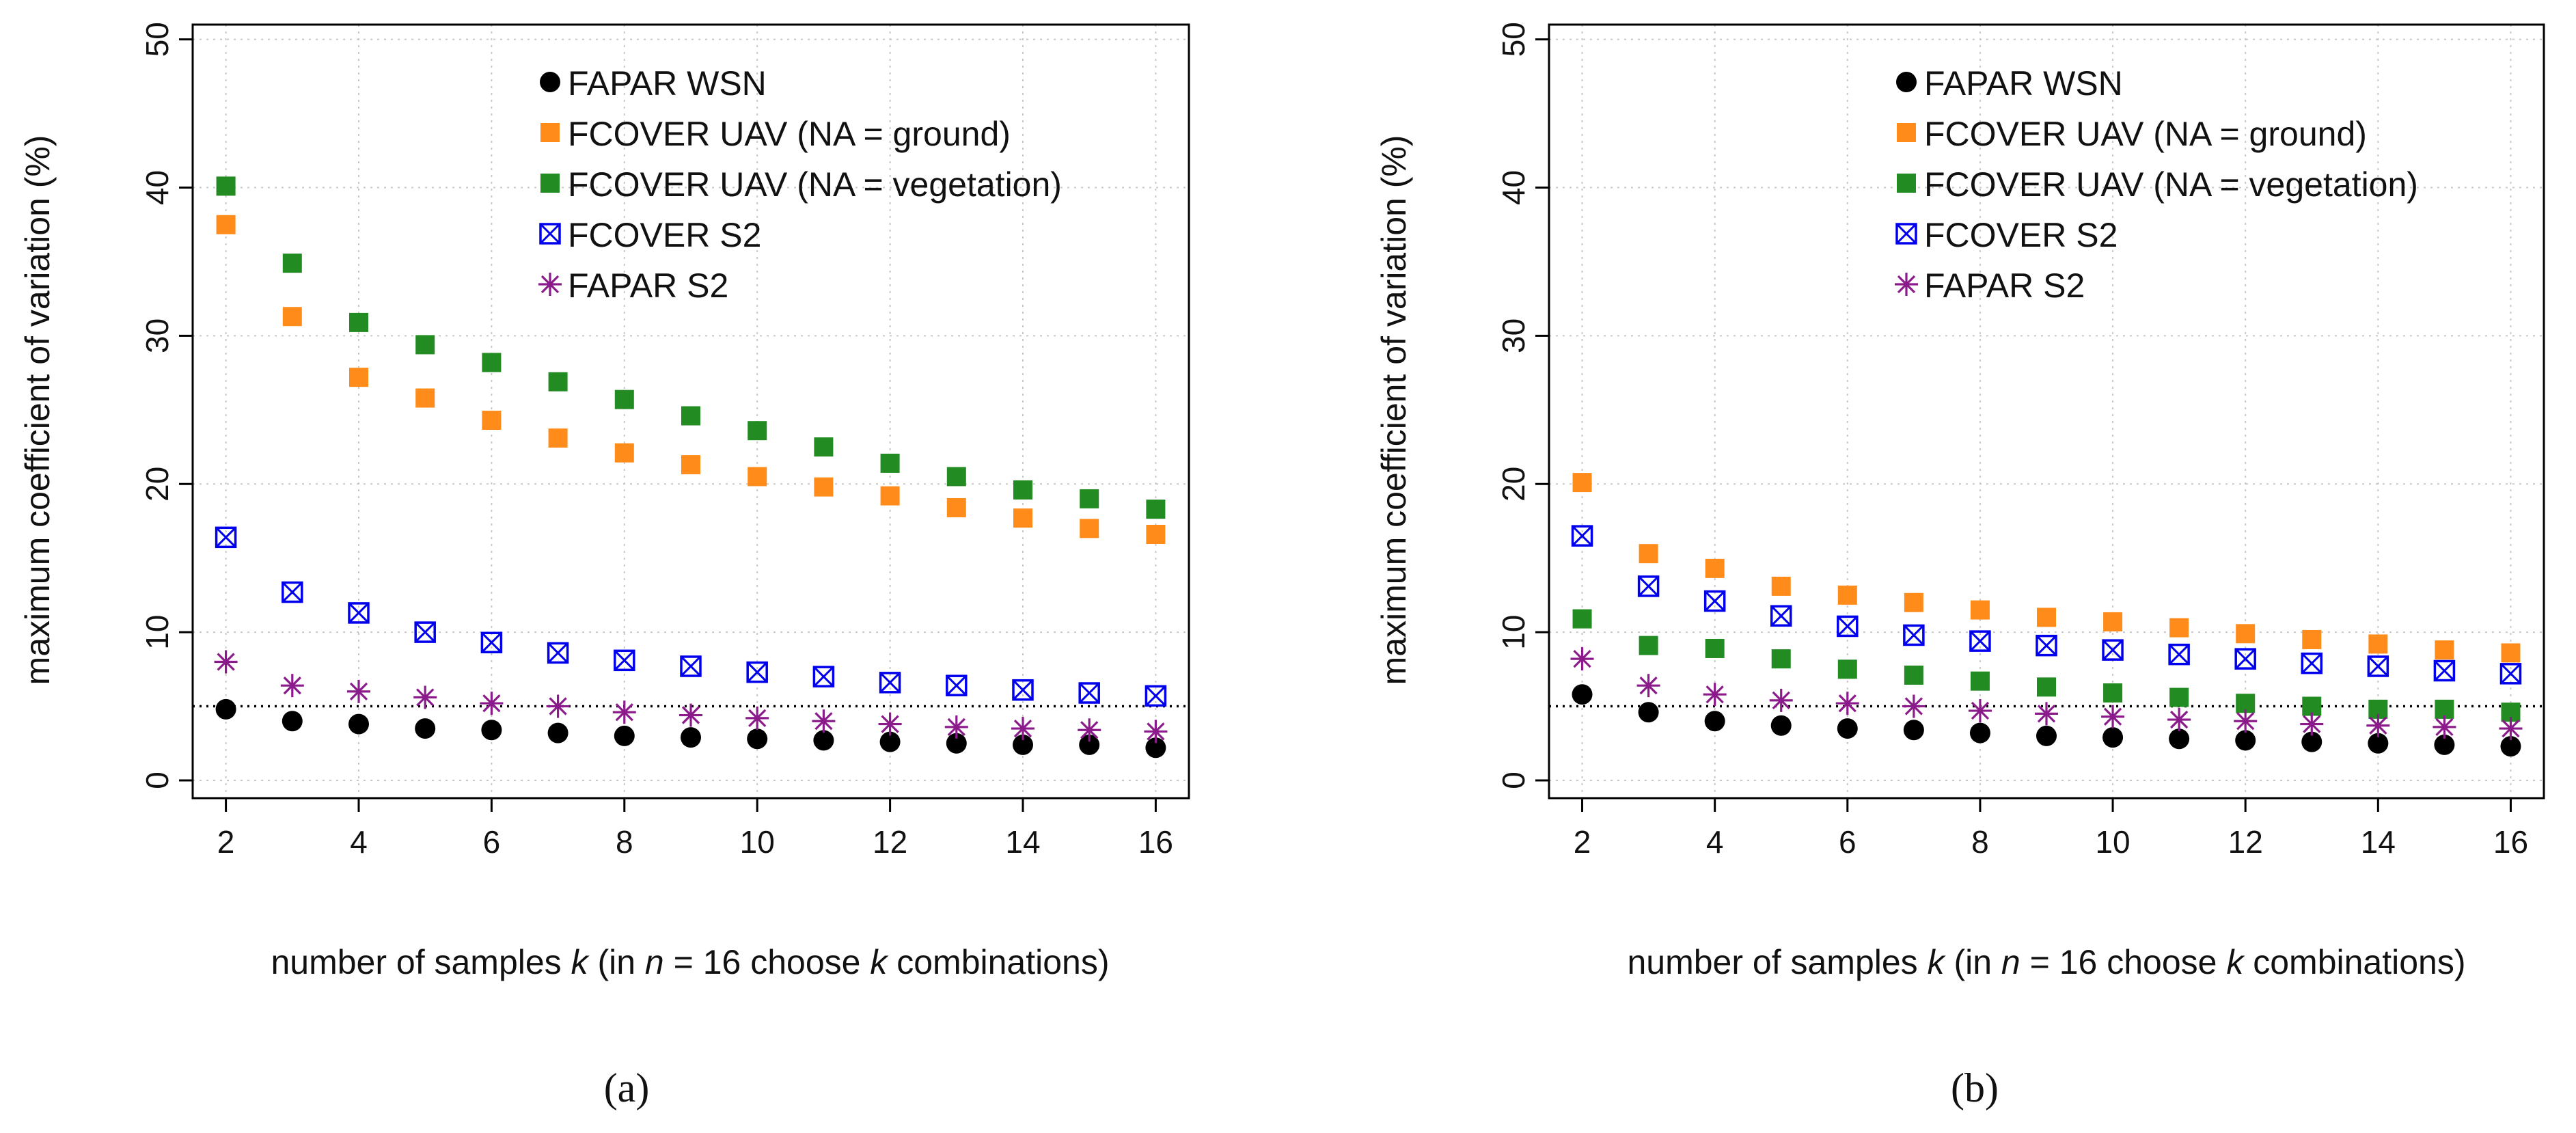 Image resolution: width=2576 pixels, height=1133 pixels. Describe the element at coordinates (1522, 405) in the screenshot. I see `chart-b-y-axis: 0 10 20 30 40 50` at that location.